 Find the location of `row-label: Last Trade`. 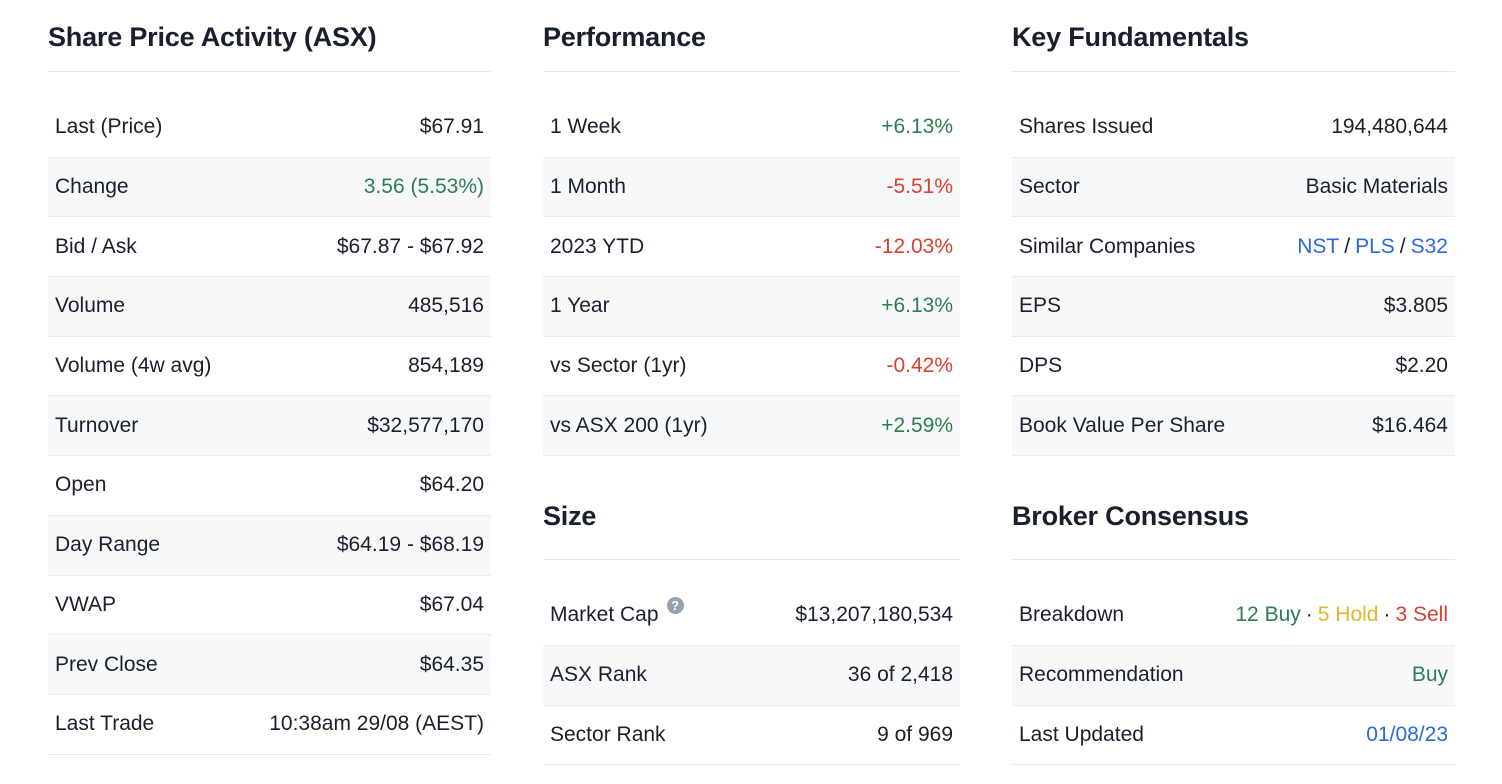

row-label: Last Trade is located at coordinates (105, 724).